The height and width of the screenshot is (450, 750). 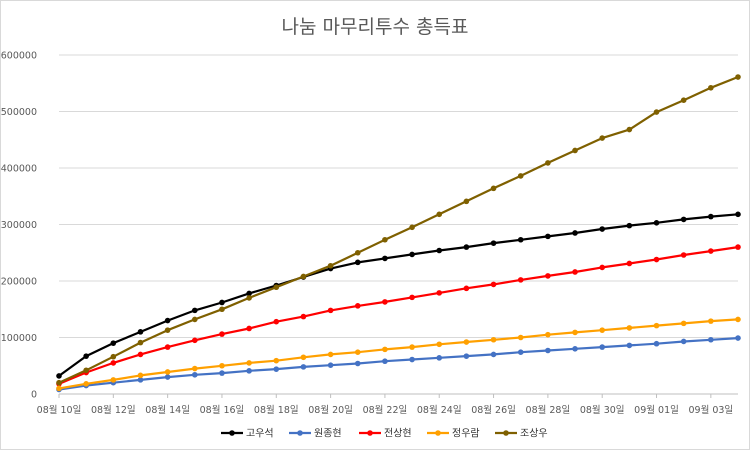 What do you see at coordinates (493, 410) in the screenshot?
I see `x-tick-label: 08월 26일` at bounding box center [493, 410].